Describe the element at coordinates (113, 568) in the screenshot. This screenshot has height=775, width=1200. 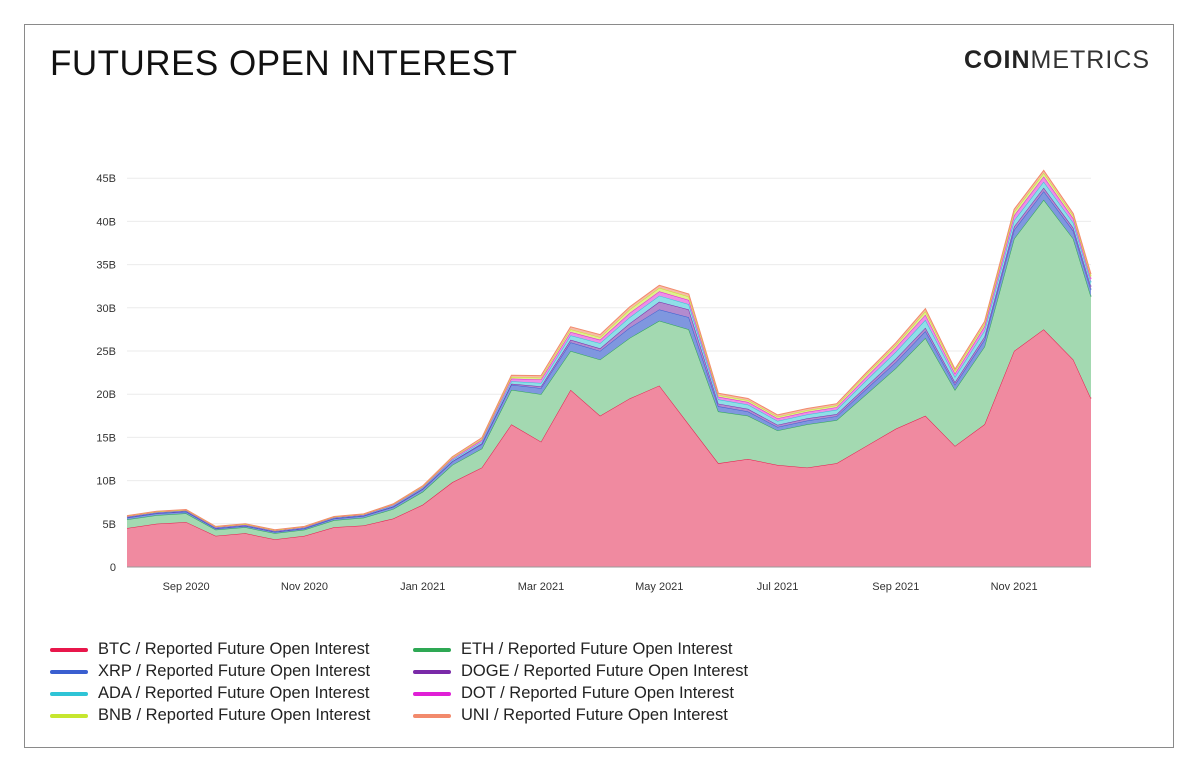
I see `y-tick-label: 0` at that location.